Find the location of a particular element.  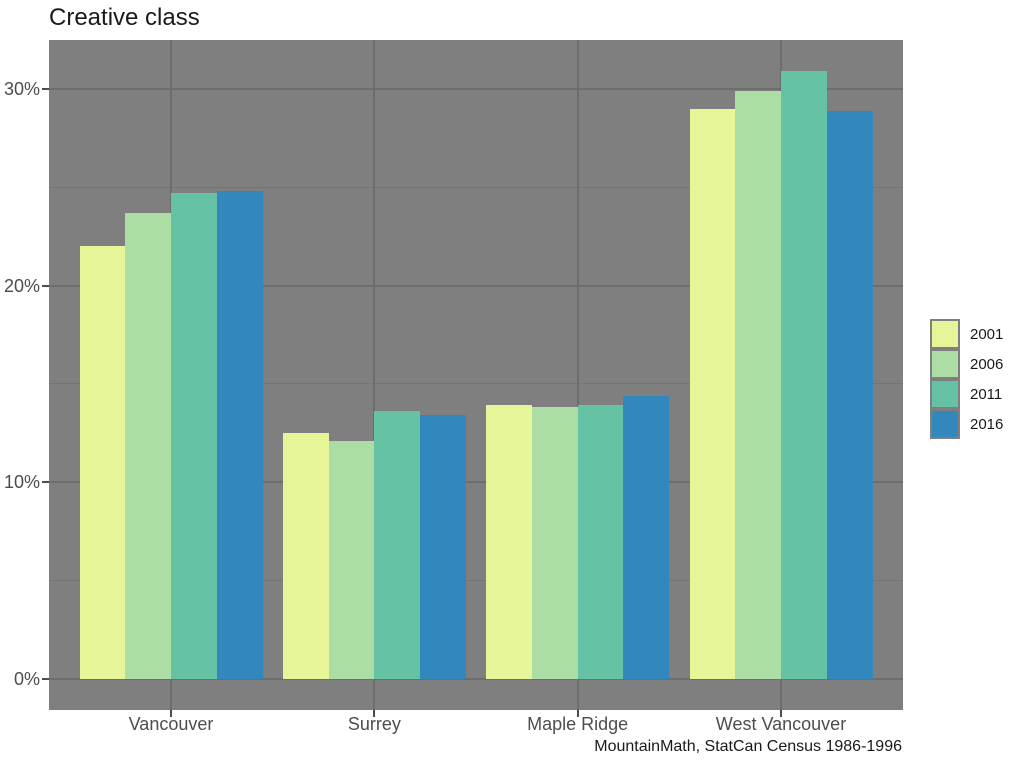

bar-maple-ridge-2016 is located at coordinates (646, 537).